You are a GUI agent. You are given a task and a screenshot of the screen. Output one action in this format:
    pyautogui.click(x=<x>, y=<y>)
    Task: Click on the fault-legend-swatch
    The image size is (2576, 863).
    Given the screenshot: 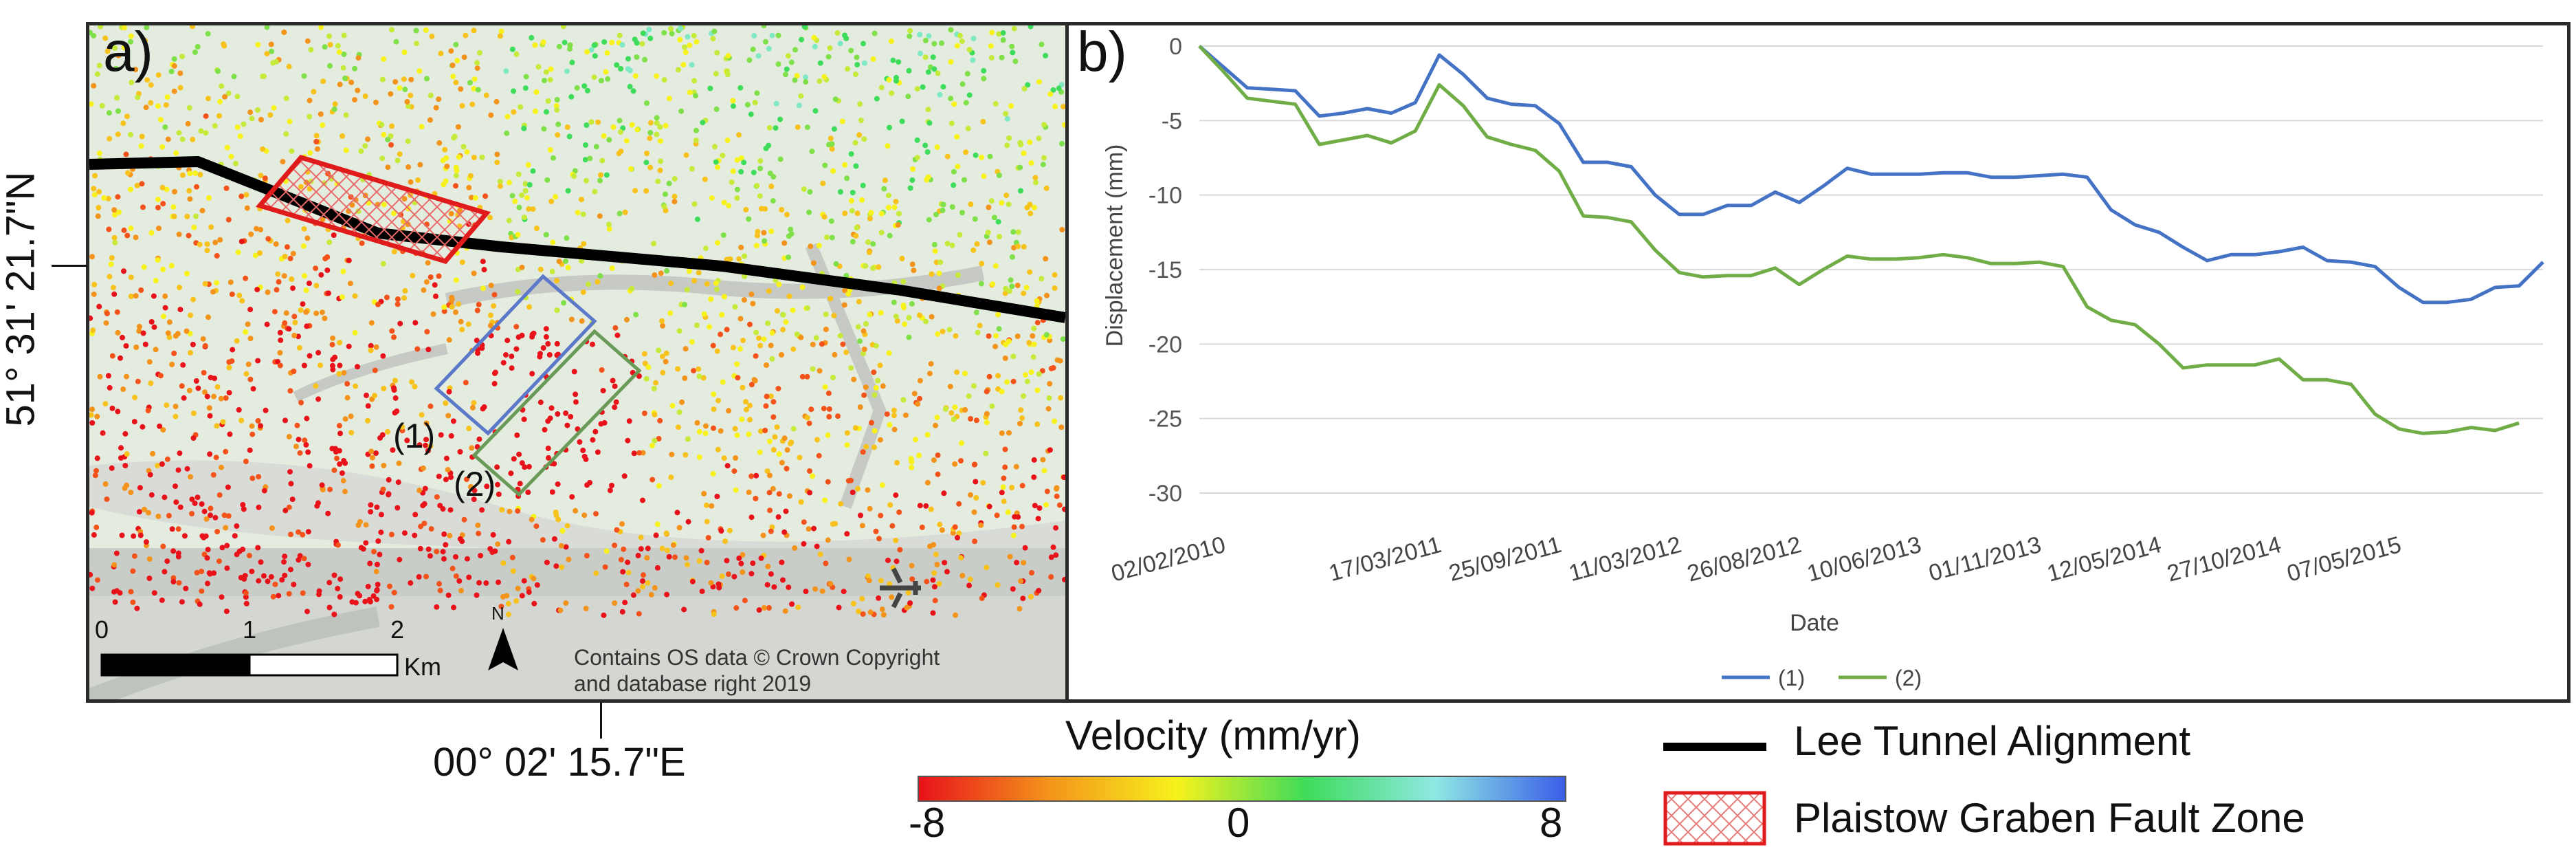 What is the action you would take?
    pyautogui.click(x=1715, y=818)
    